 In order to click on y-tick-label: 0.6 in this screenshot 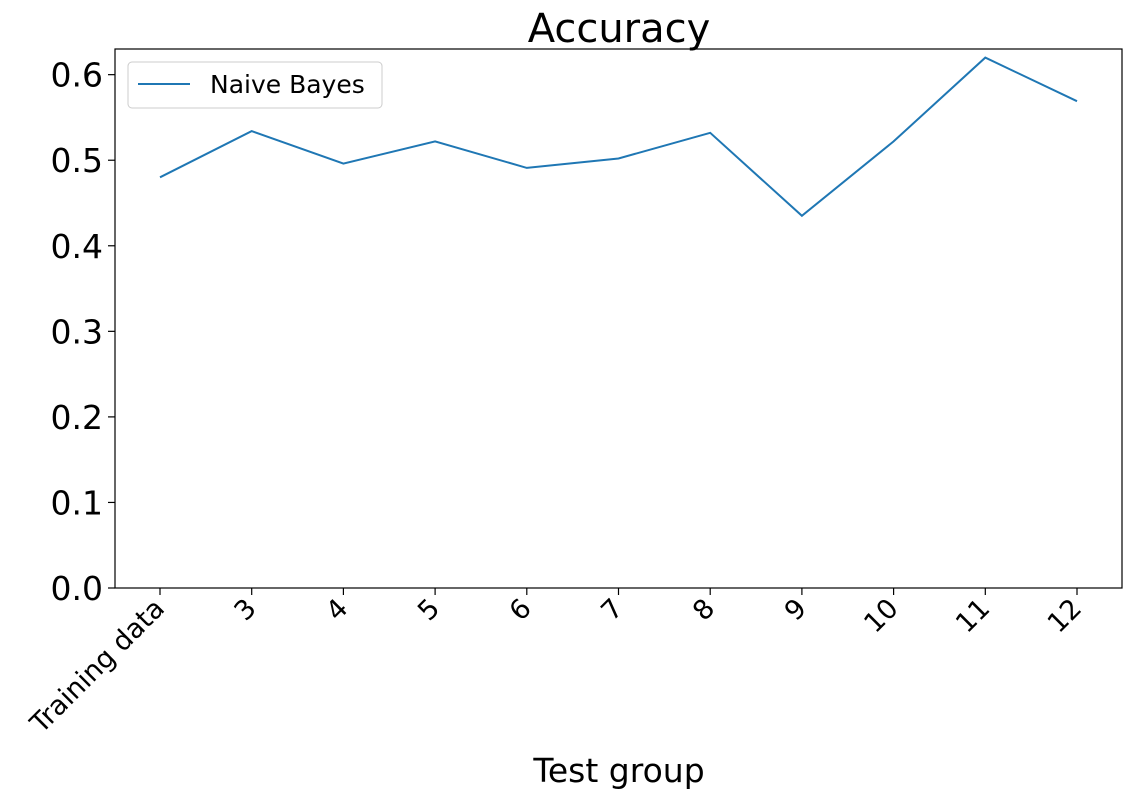, I will do `click(77, 75)`.